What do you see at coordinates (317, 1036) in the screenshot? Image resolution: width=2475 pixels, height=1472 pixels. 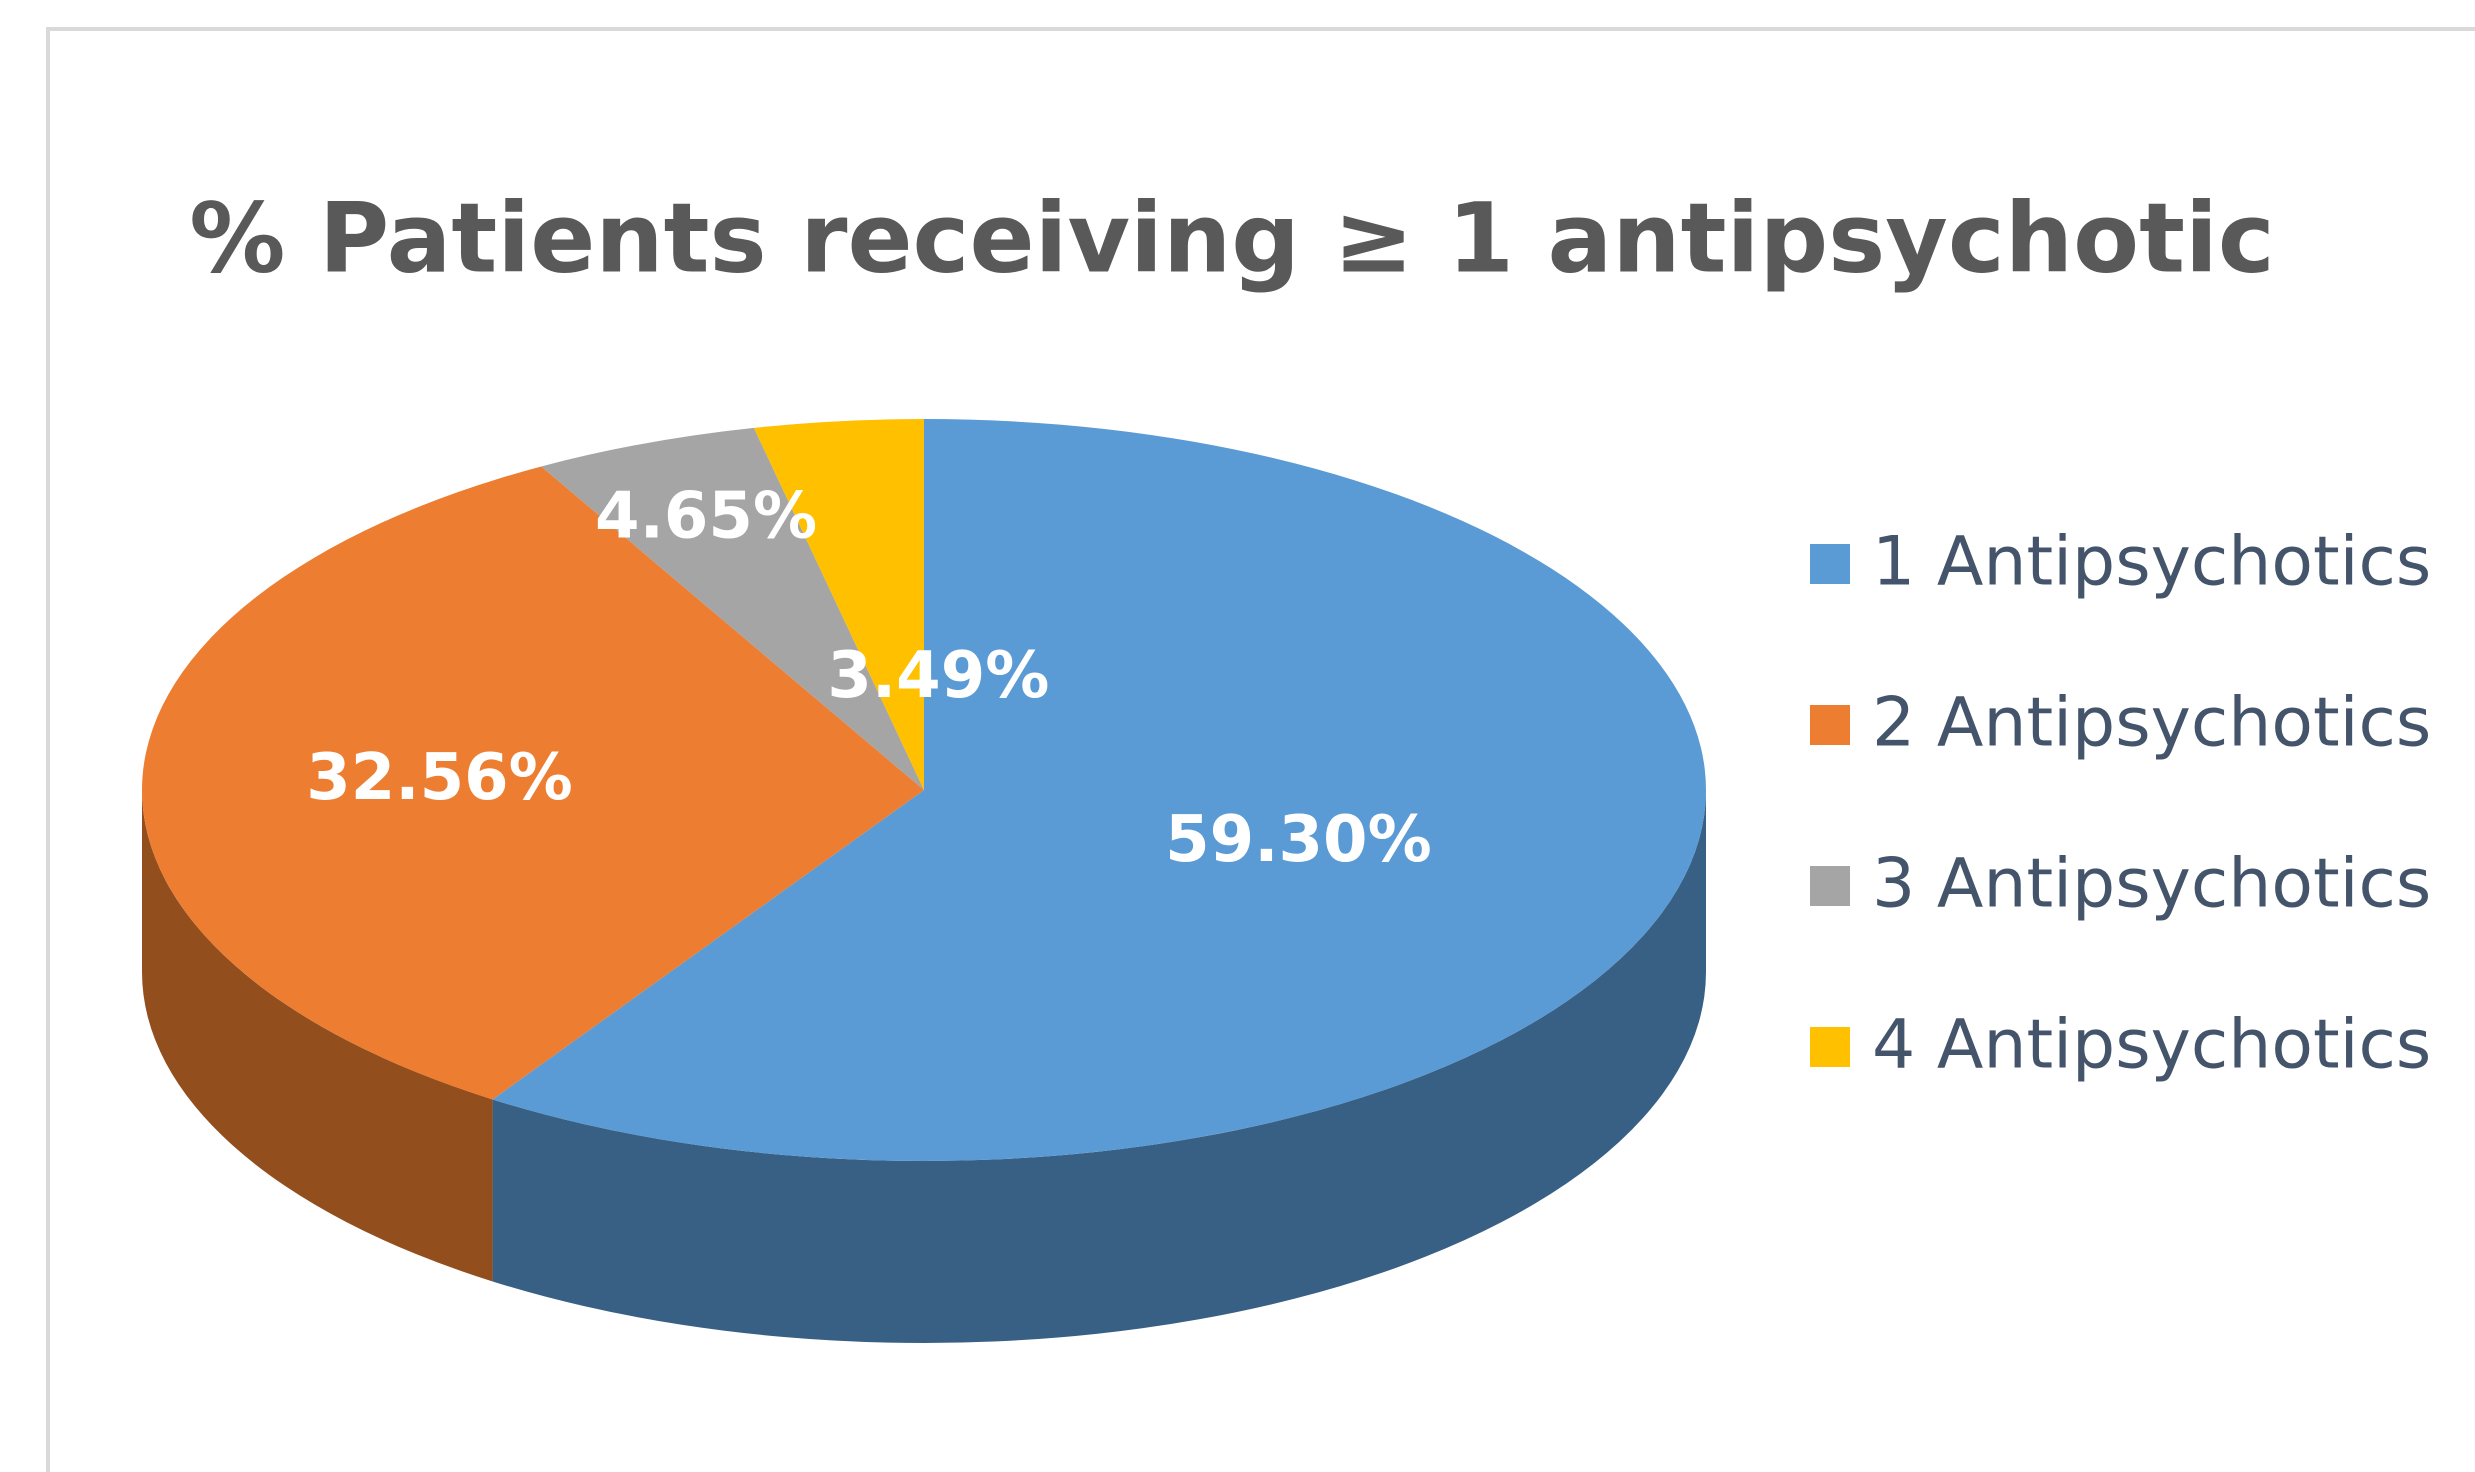 I see `pie-side` at bounding box center [317, 1036].